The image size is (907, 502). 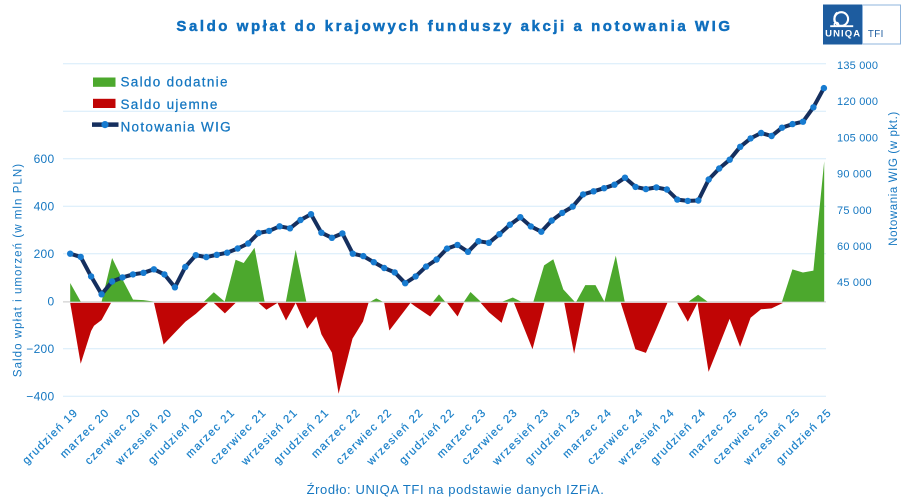 What do you see at coordinates (175, 82) in the screenshot?
I see `svg-text: Saldo dodatnie` at bounding box center [175, 82].